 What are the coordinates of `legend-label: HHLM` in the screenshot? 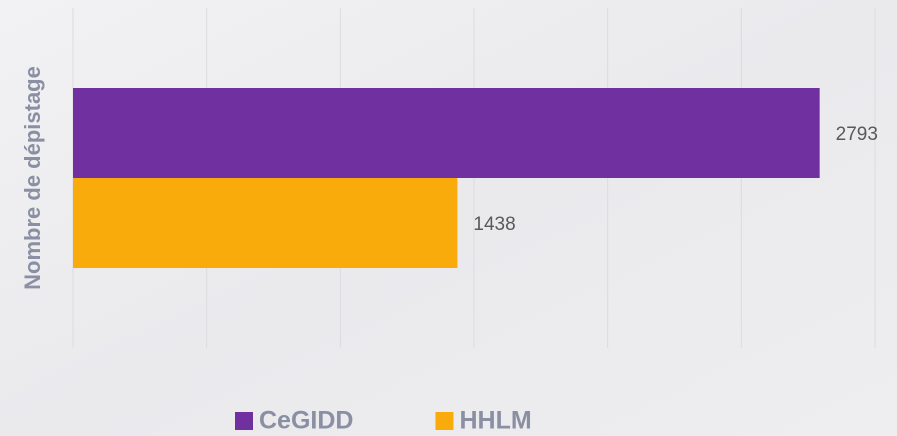 It's located at (495, 421).